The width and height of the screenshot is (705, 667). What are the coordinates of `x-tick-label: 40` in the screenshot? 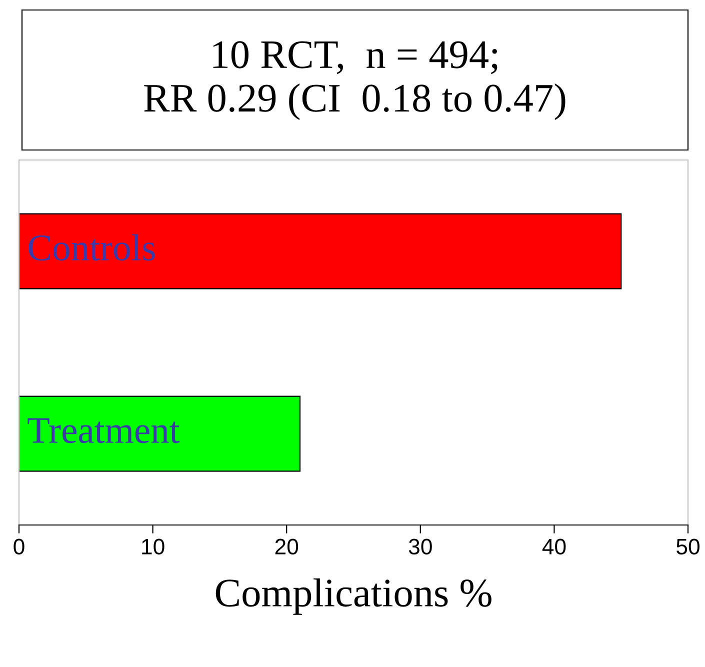 It's located at (554, 546).